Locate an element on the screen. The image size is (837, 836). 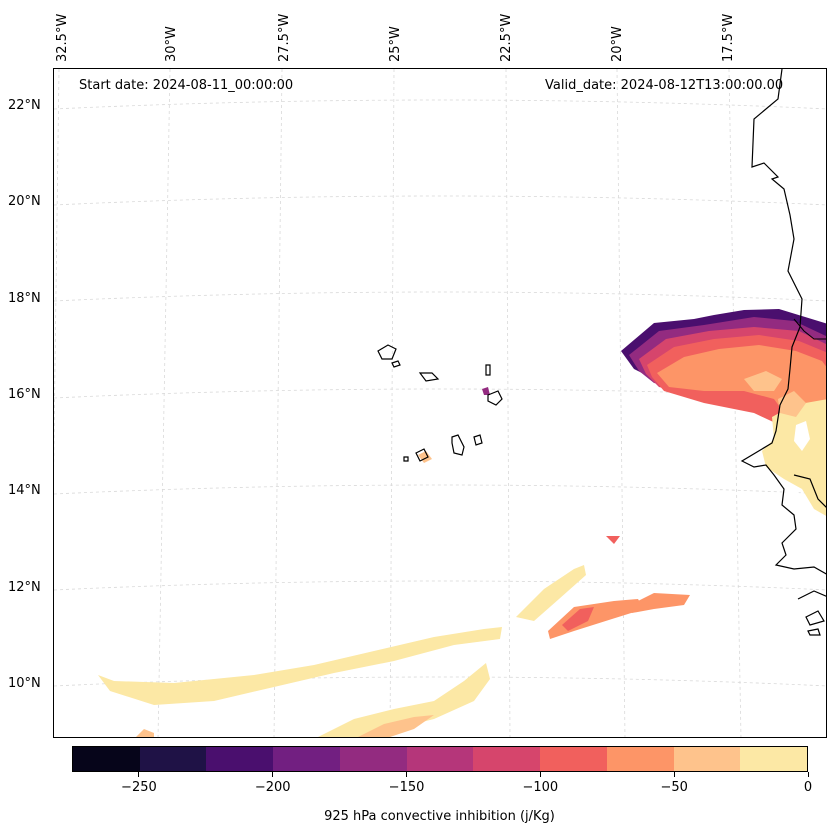
cin-band-0-south is located at coordinates (794, 457).